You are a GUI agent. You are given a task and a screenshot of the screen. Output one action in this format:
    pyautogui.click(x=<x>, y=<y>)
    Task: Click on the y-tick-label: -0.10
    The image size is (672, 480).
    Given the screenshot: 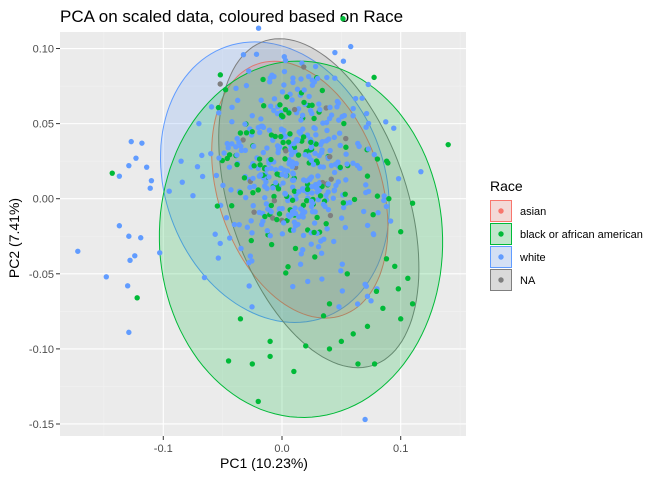 What is the action you would take?
    pyautogui.click(x=41, y=350)
    